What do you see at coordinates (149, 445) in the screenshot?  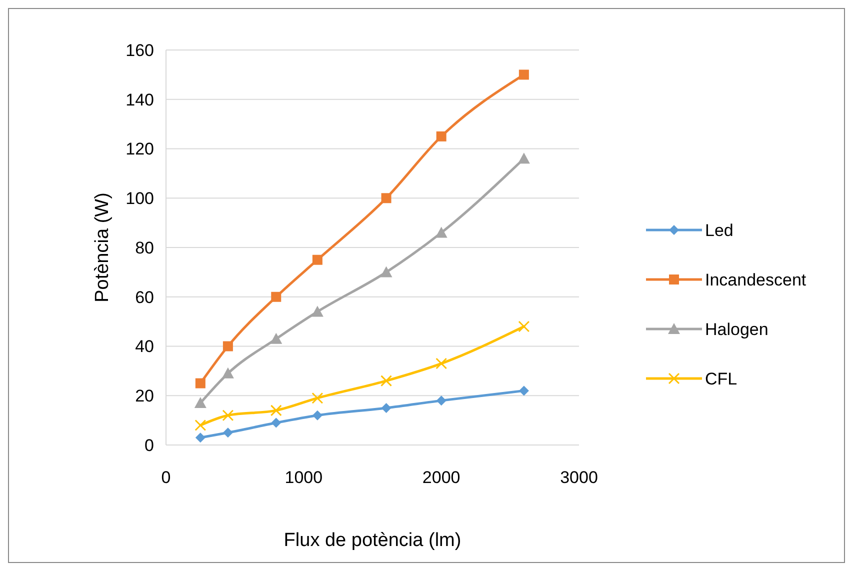 I see `y-tick-label: 0` at bounding box center [149, 445].